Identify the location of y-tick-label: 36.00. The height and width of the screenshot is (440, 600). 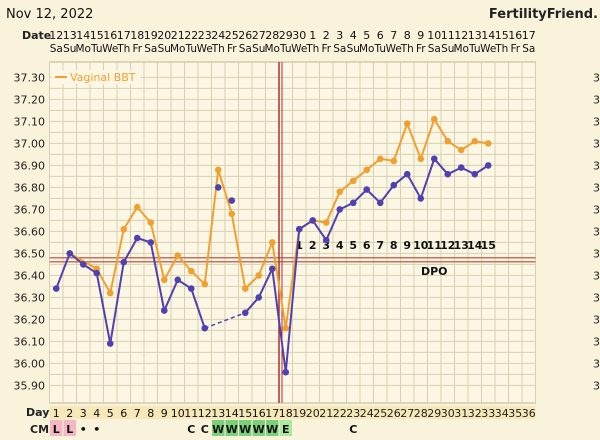
(30, 363).